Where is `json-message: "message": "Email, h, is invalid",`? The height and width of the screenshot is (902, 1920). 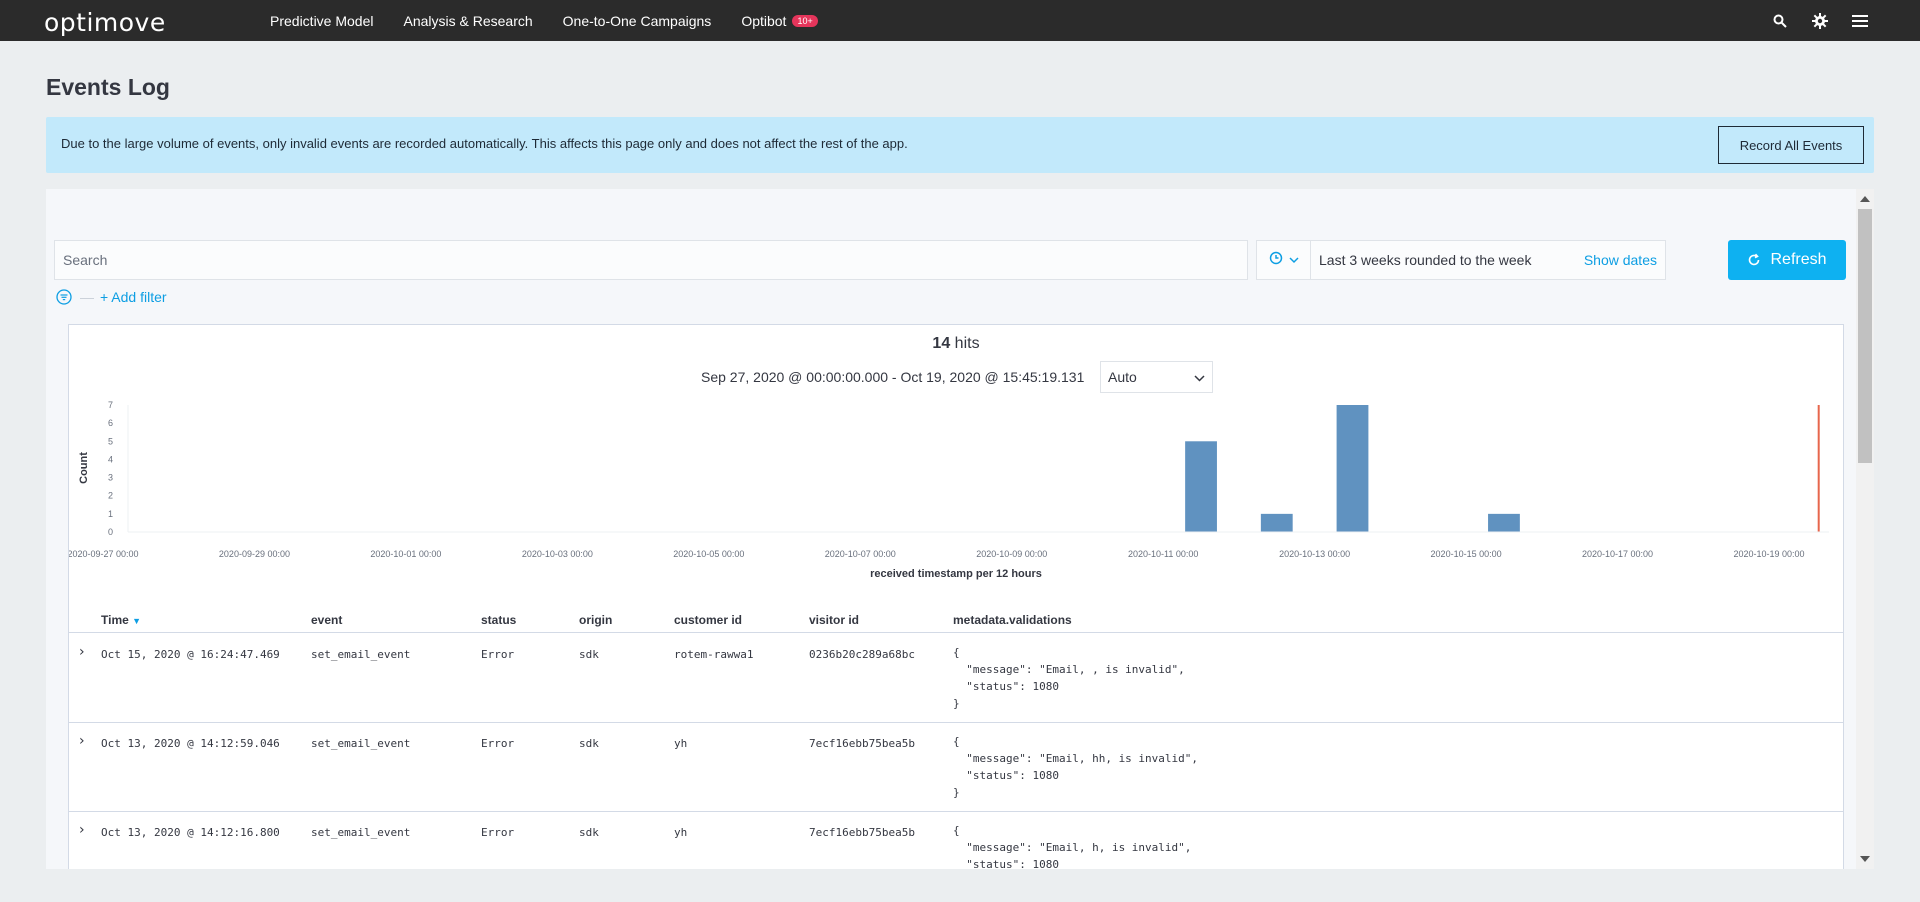
json-message: "message": "Email, h, is invalid", is located at coordinates (1072, 847).